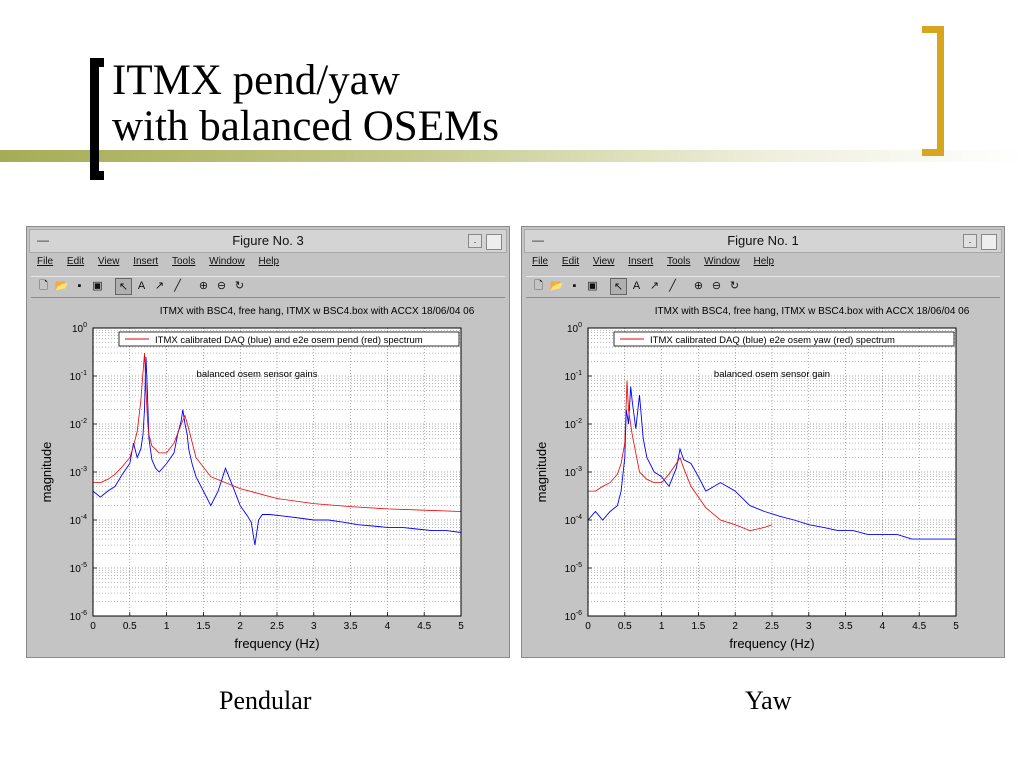 This screenshot has height=768, width=1024. I want to click on slide-title: ITMX pend/yaw with balanced OSEMs, so click(305, 104).